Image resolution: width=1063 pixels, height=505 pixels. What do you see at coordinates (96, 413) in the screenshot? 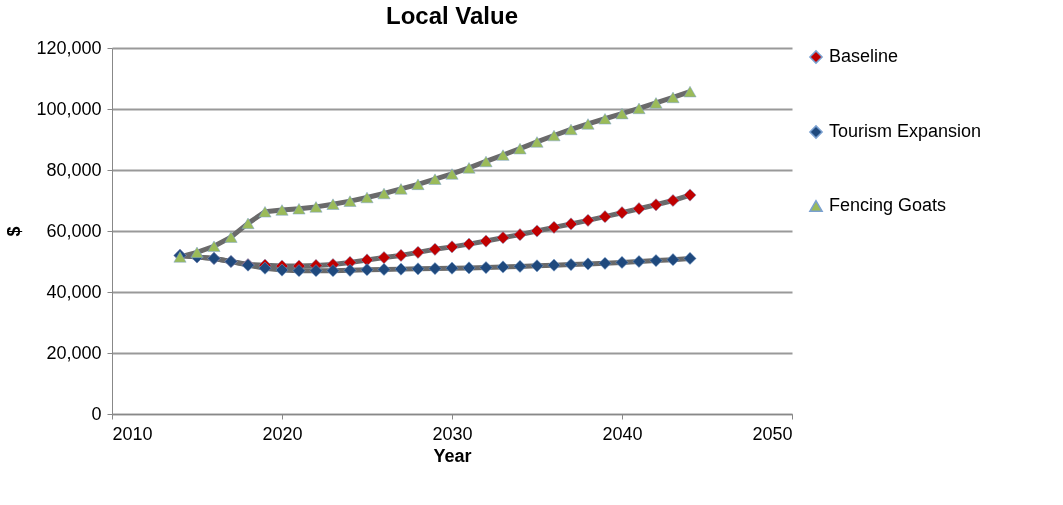
I see `y-tick-label: 0` at bounding box center [96, 413].